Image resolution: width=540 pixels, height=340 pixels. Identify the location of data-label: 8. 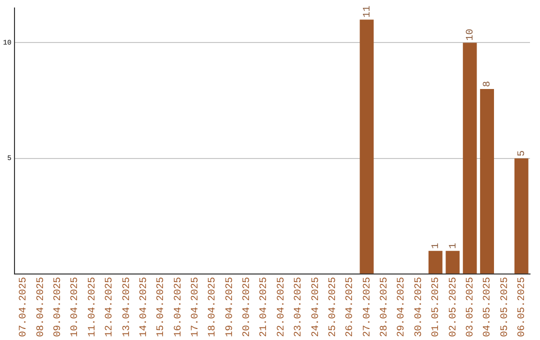
(488, 83).